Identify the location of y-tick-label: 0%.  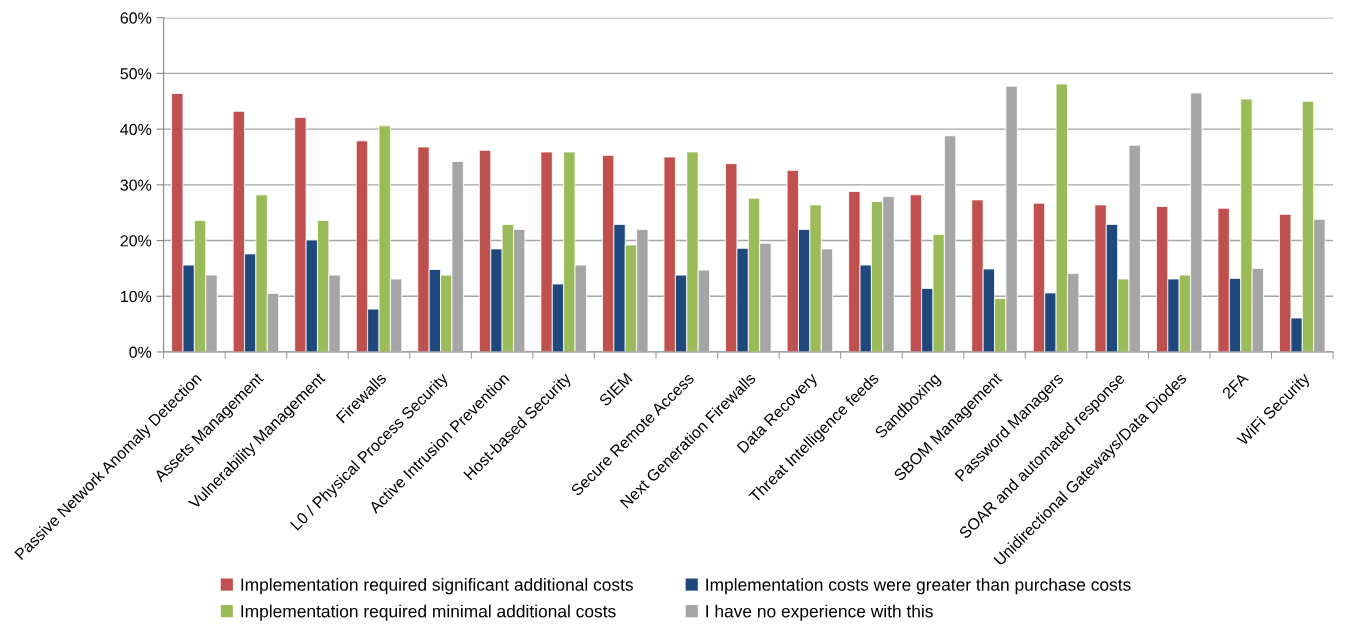
(140, 352).